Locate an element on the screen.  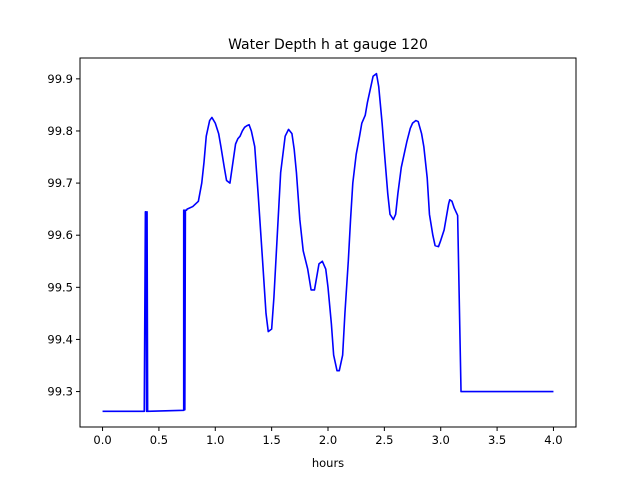
y-tick-label: 99.8 is located at coordinates (60, 131).